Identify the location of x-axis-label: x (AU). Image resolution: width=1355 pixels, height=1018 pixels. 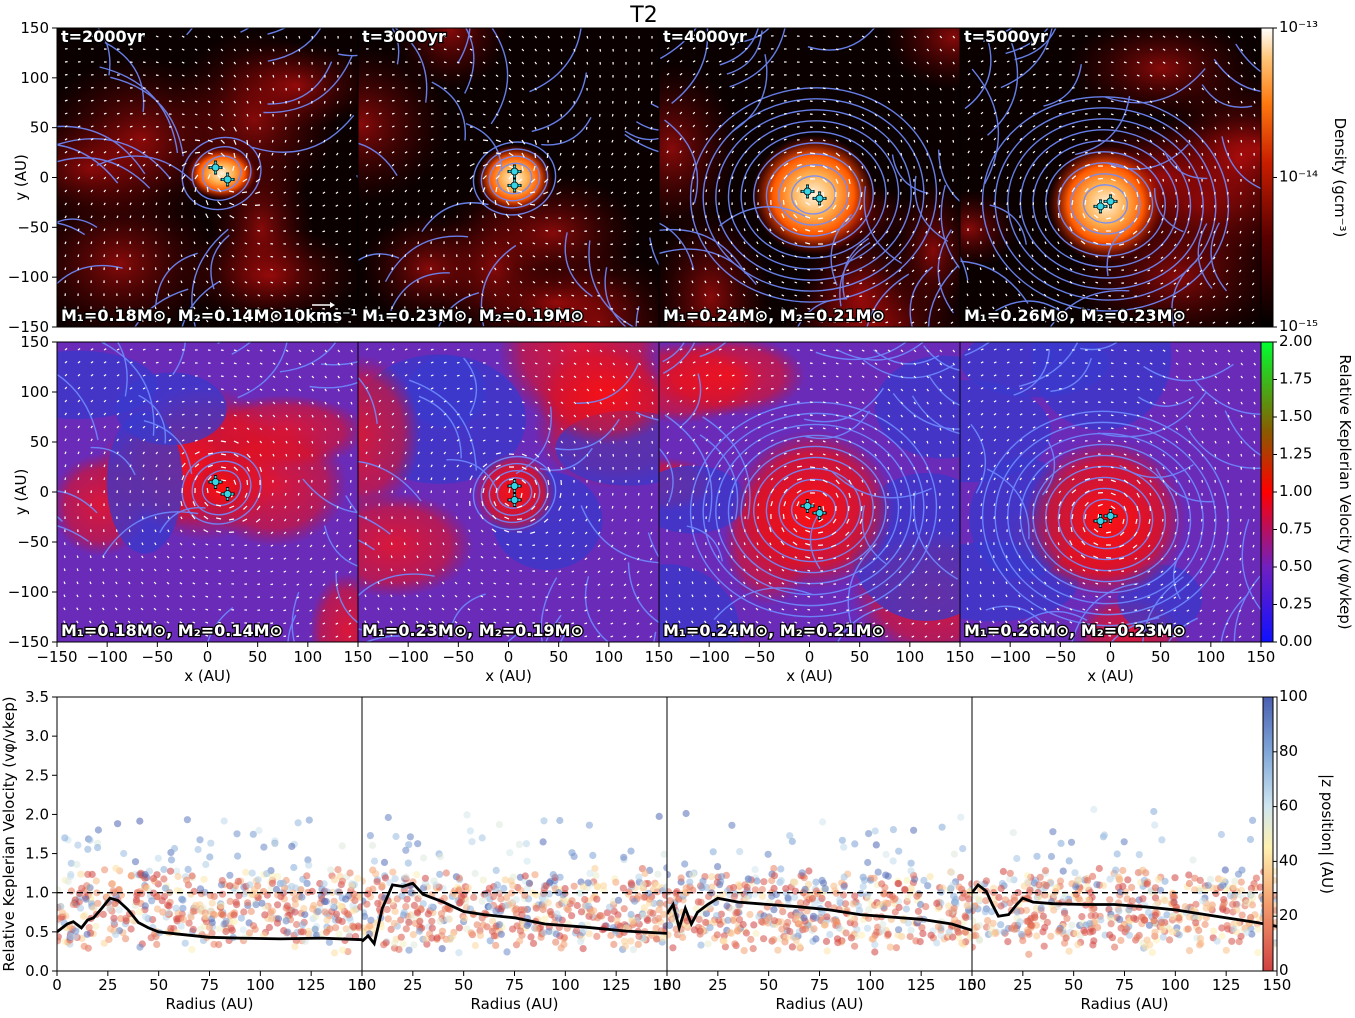
(809, 676).